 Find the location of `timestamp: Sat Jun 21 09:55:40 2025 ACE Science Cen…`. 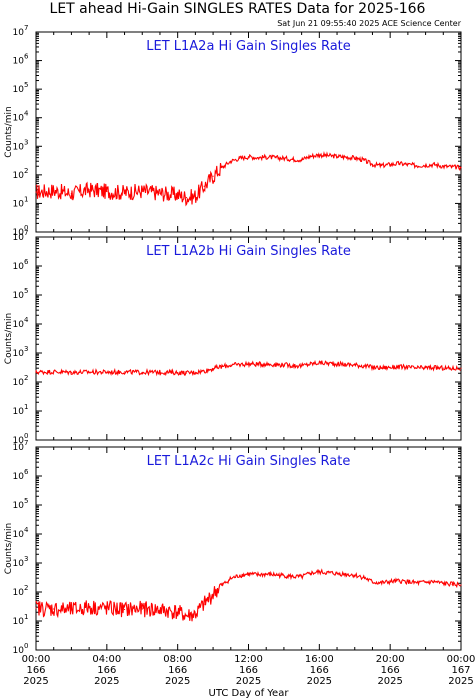

timestamp: Sat Jun 21 09:55:40 2025 ACE Science Cen… is located at coordinates (369, 23).